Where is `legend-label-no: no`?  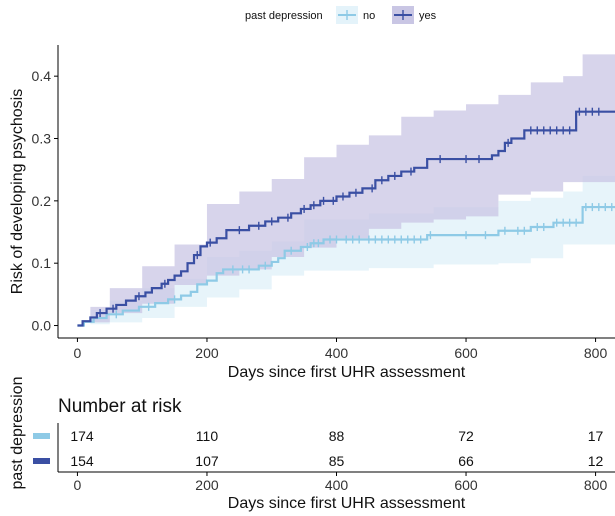
legend-label-no: no is located at coordinates (369, 16).